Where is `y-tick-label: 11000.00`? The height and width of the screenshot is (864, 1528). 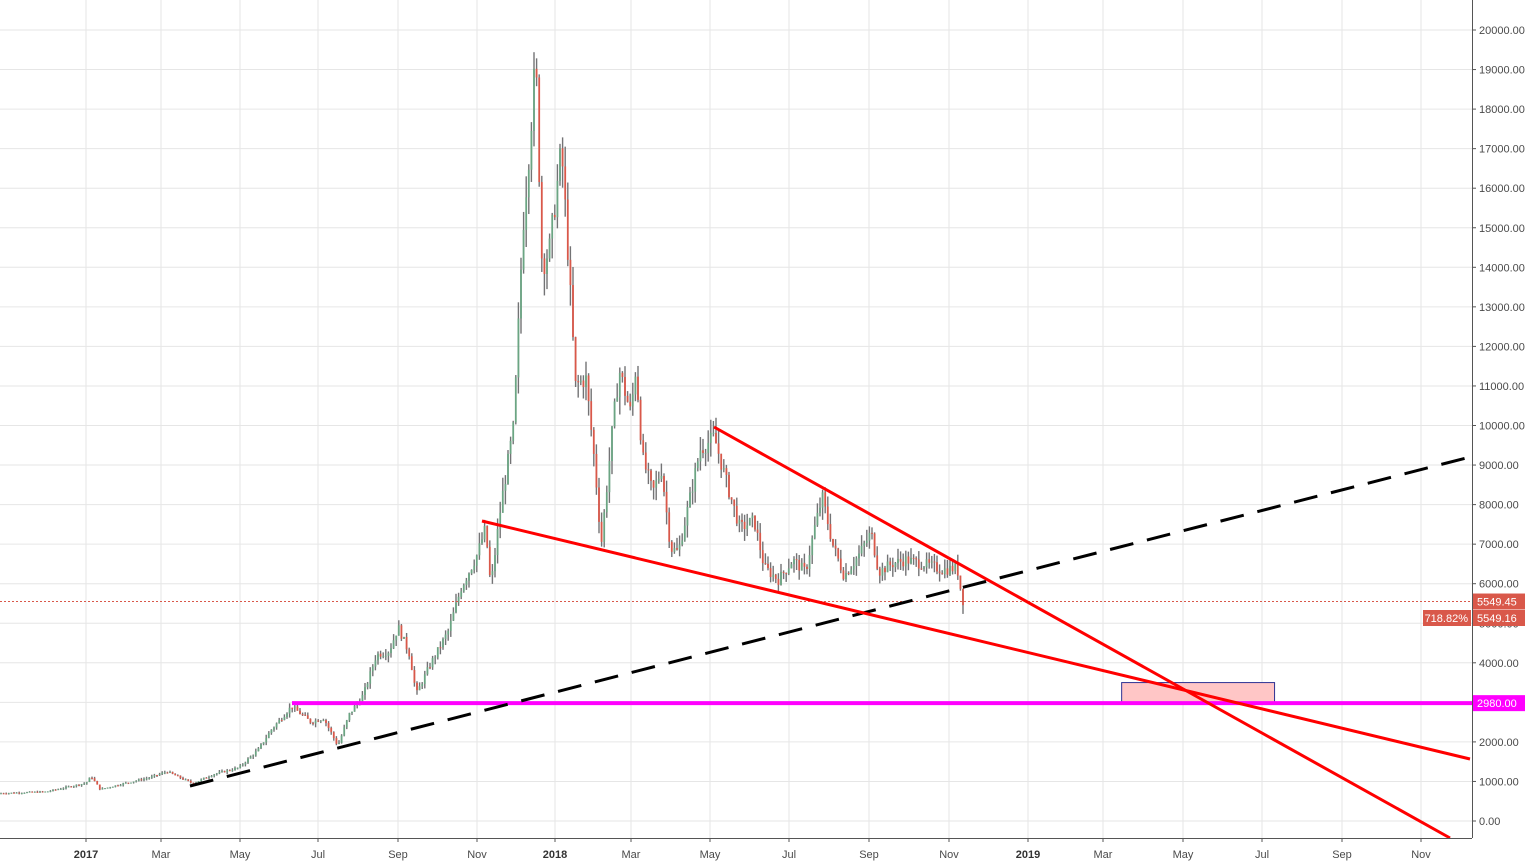
y-tick-label: 11000.00 is located at coordinates (1501, 387).